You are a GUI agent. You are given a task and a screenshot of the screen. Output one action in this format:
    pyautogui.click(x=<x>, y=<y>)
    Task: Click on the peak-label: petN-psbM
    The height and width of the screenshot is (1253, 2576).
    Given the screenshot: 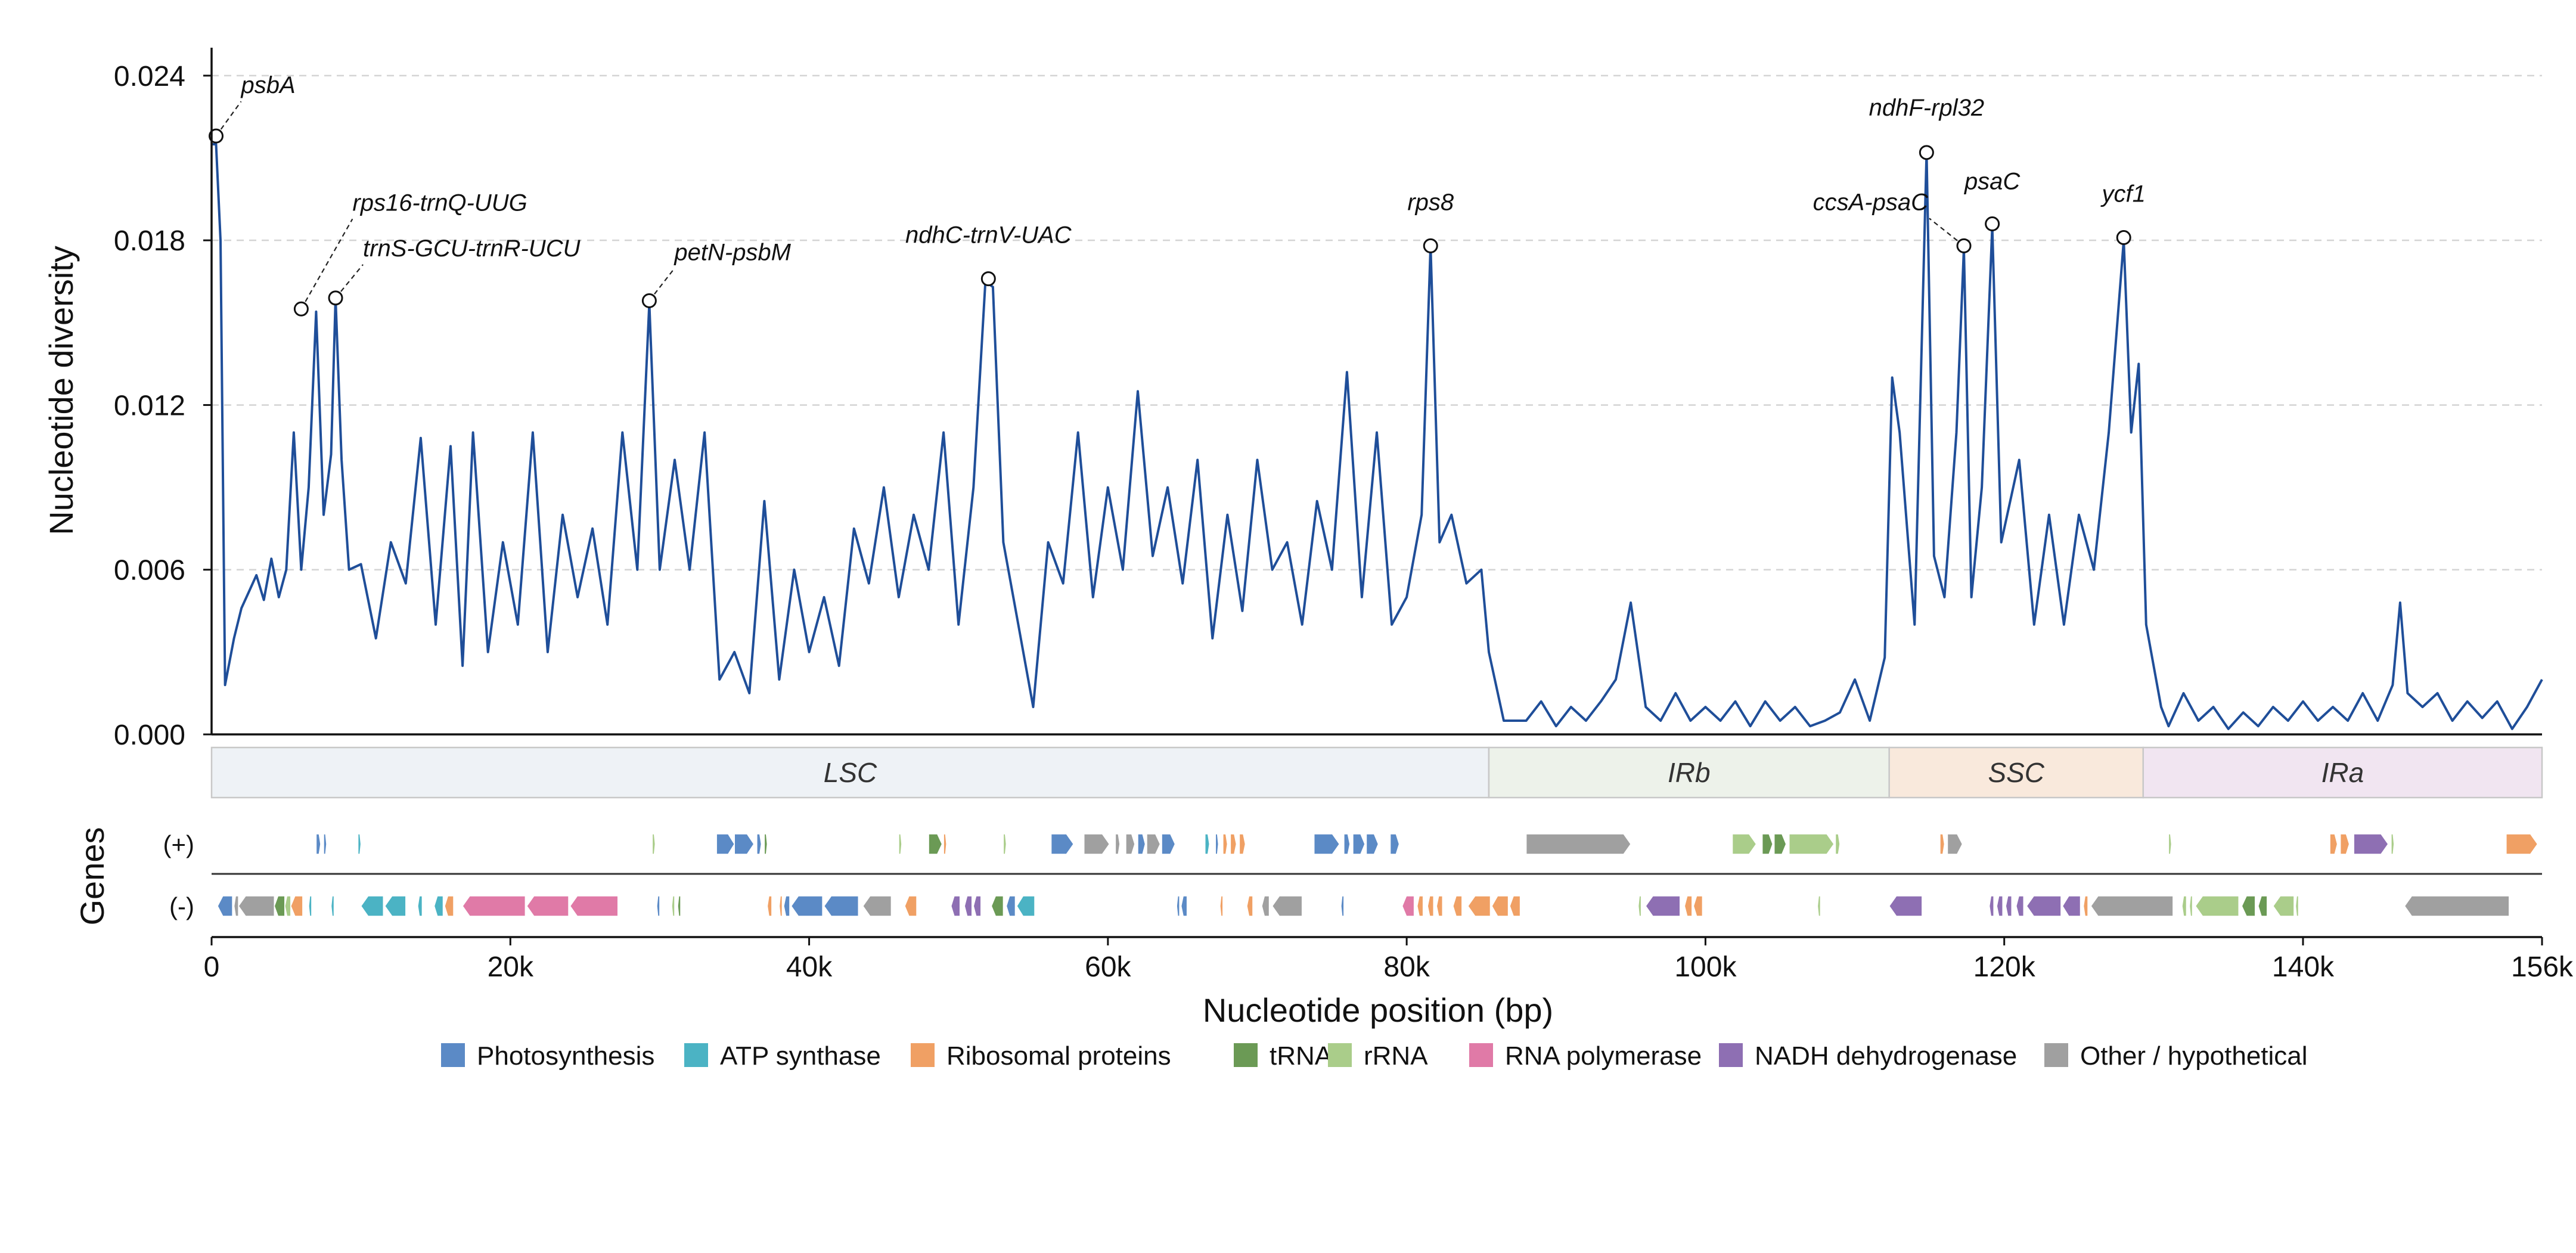 What is the action you would take?
    pyautogui.click(x=732, y=252)
    